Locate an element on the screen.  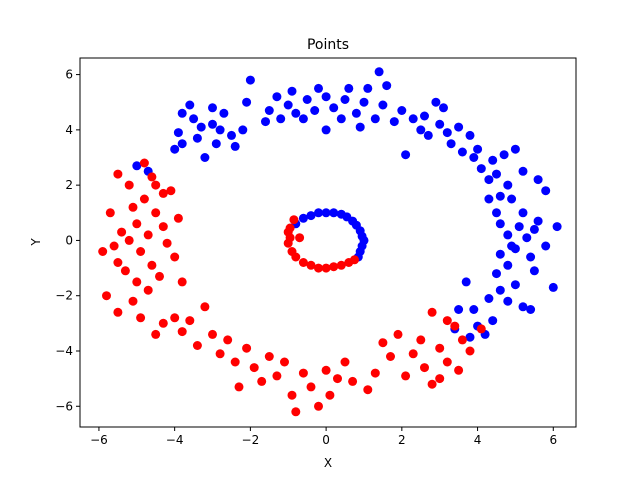
x-tick-label: 2 is located at coordinates (402, 440).